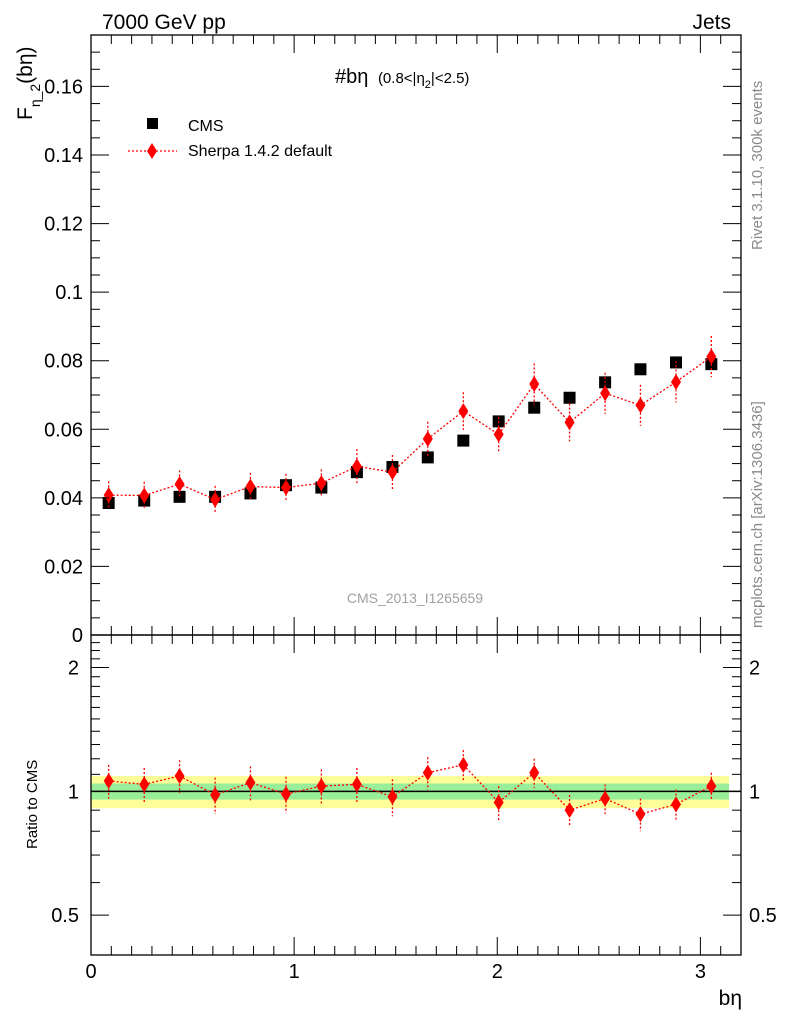  I want to click on panel-title-sub-index: 2, so click(428, 85).